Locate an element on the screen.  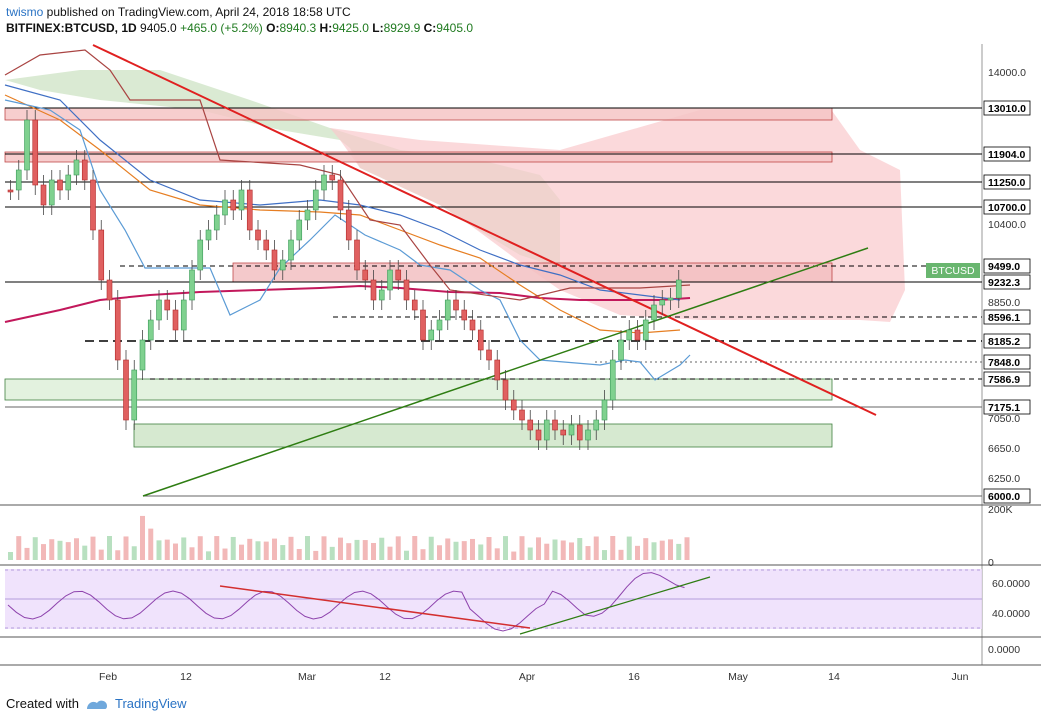
high-value: 9425.0 is located at coordinates (350, 28).